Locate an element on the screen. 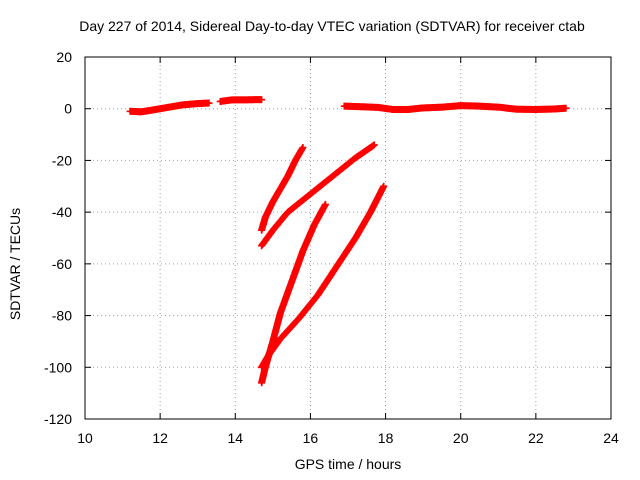  y-tick-label: -120 is located at coordinates (58, 419).